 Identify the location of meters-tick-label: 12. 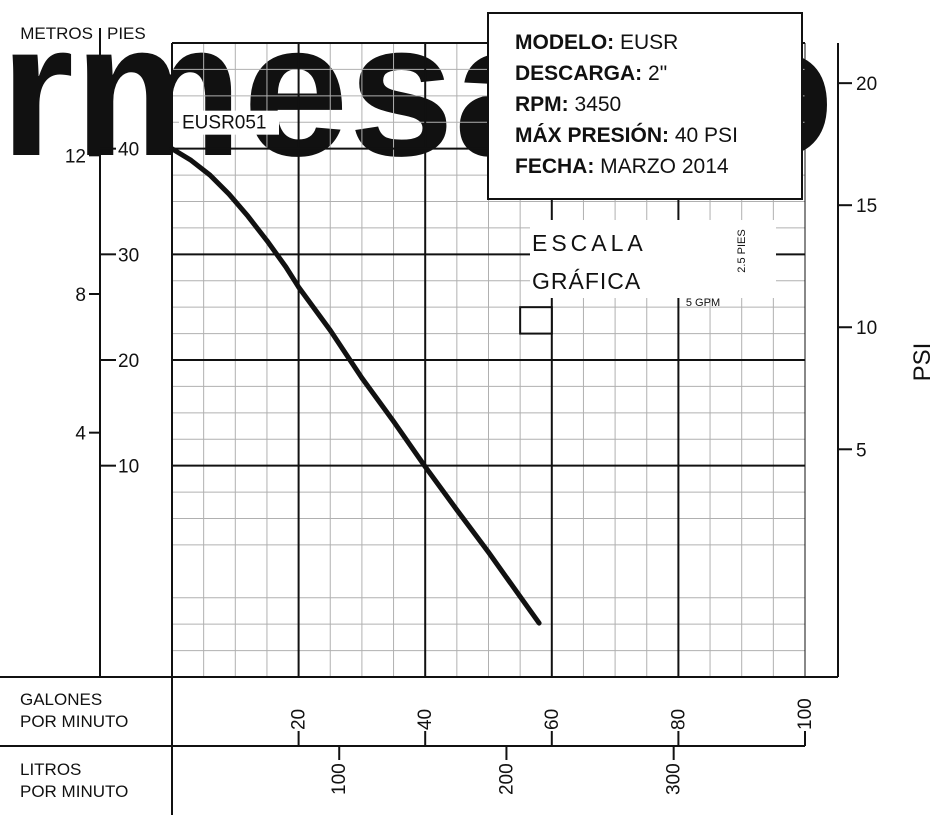
(75, 156).